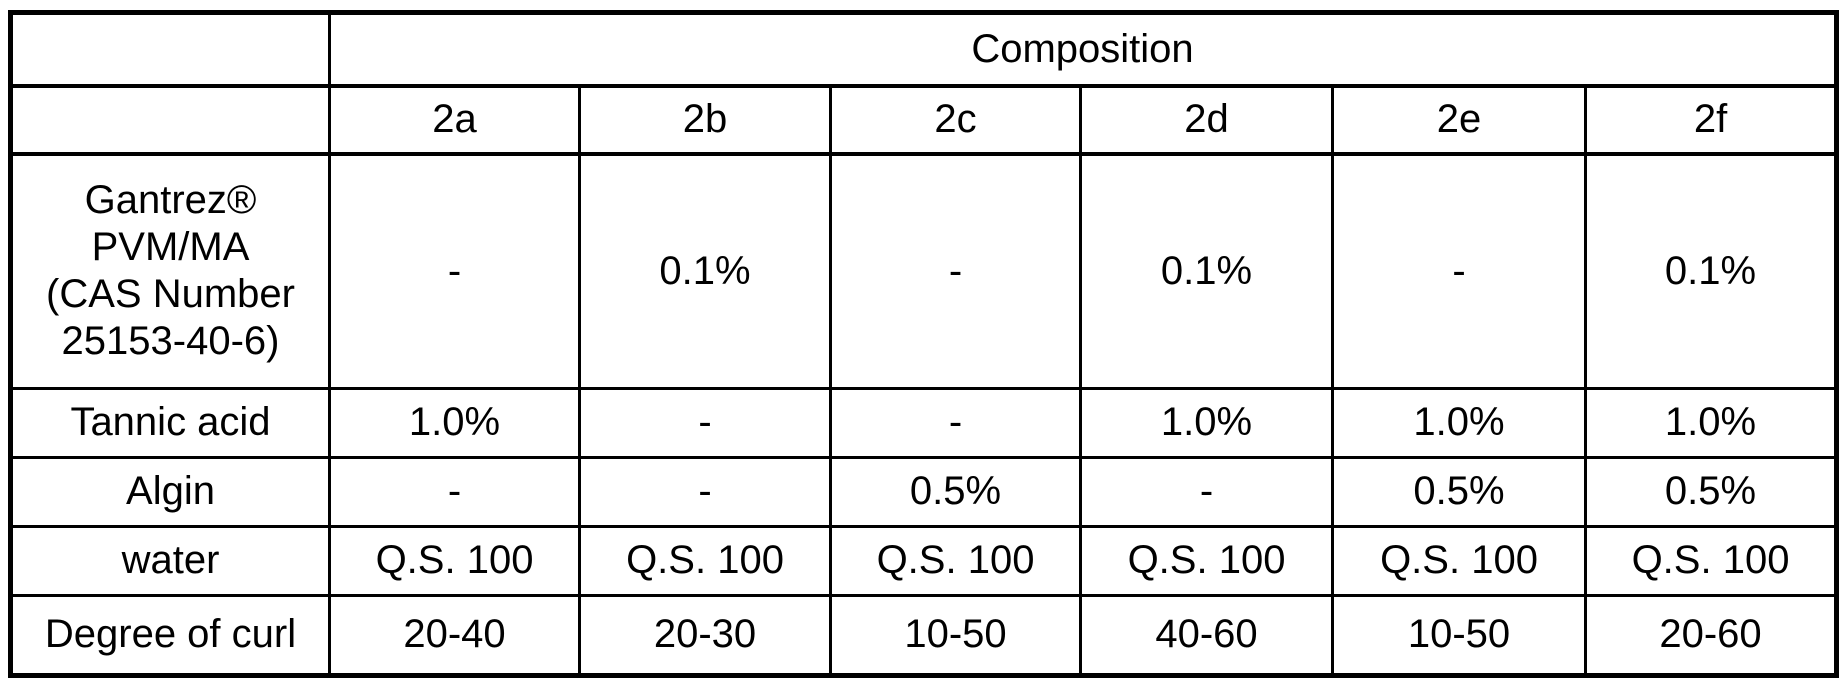  I want to click on col-header-2d: 2d, so click(1206, 120).